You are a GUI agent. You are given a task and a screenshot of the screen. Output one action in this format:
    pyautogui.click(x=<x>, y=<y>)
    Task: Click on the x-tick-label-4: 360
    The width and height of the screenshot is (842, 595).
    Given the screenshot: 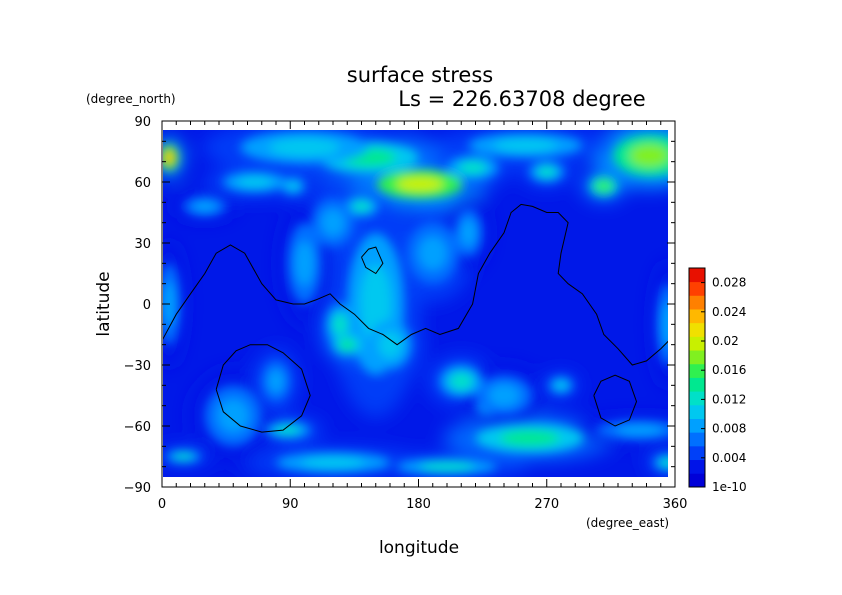 What is the action you would take?
    pyautogui.click(x=675, y=504)
    